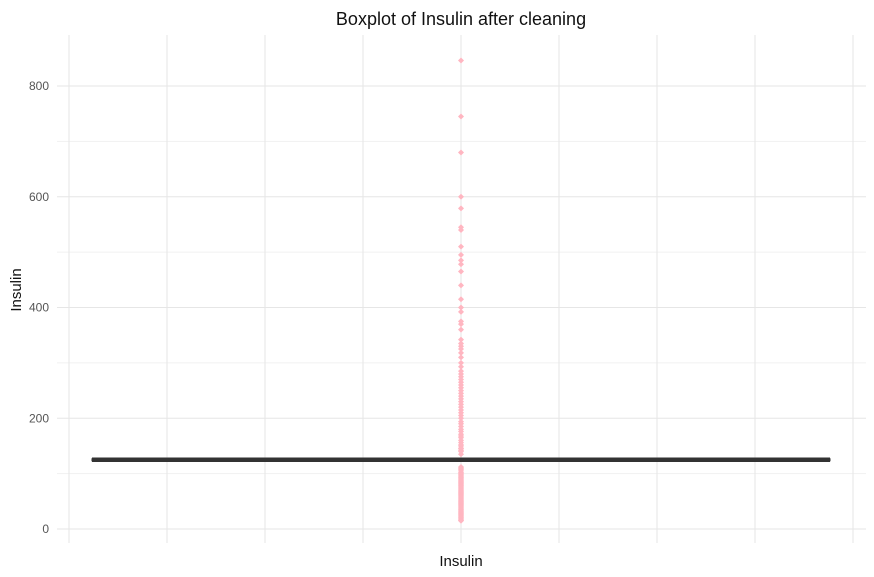 The height and width of the screenshot is (577, 874). Describe the element at coordinates (39, 418) in the screenshot. I see `y-tick-label: 200` at that location.